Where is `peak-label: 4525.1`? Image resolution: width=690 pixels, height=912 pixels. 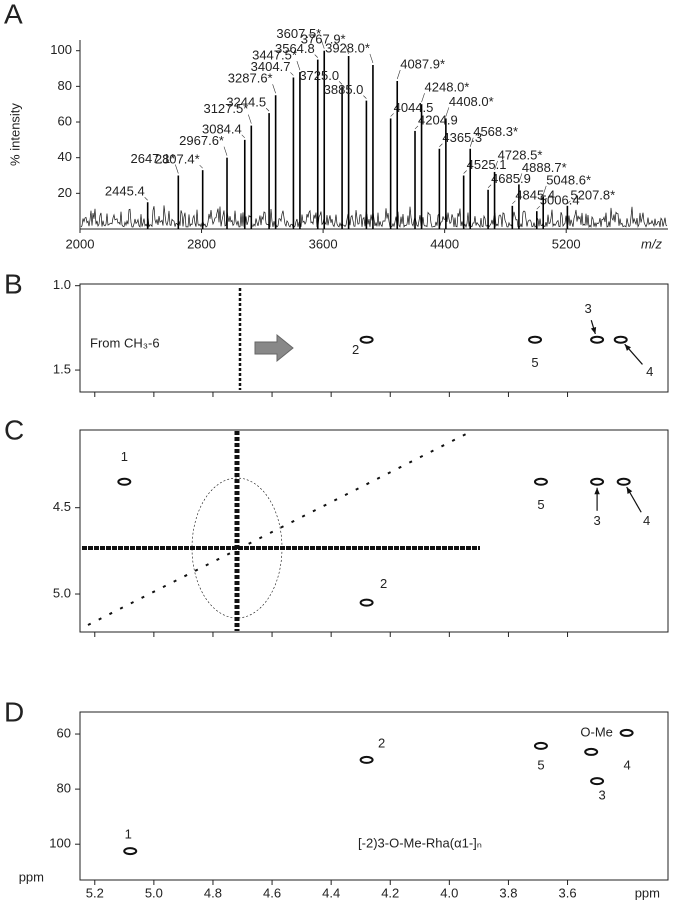
peak-label: 4525.1 is located at coordinates (487, 164).